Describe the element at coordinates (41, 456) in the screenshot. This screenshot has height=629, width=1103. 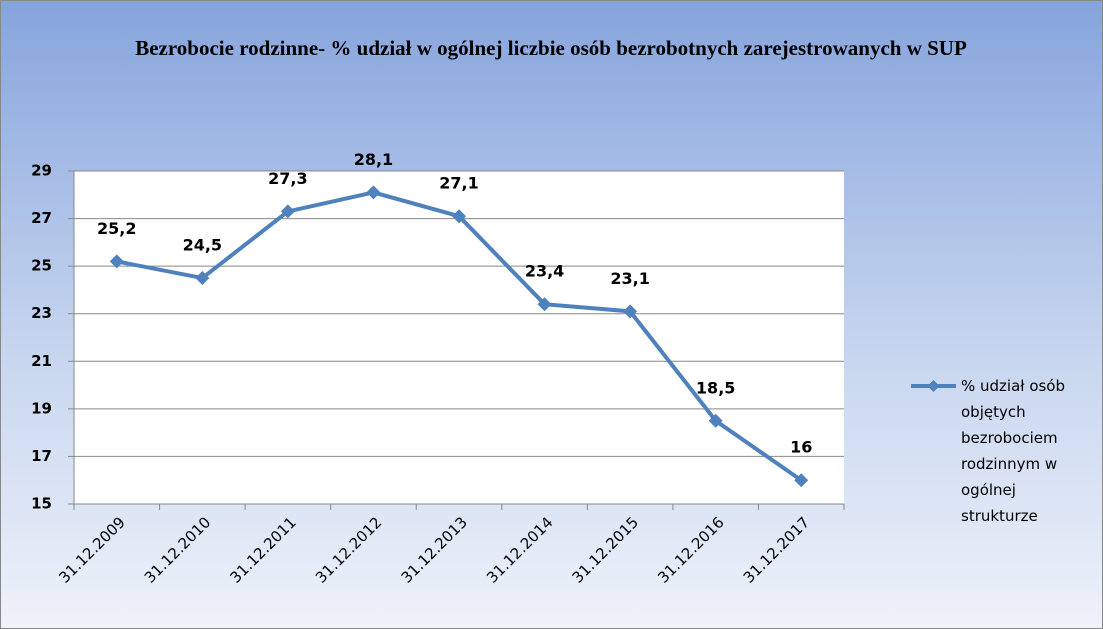
I see `y-tick-label: 17` at that location.